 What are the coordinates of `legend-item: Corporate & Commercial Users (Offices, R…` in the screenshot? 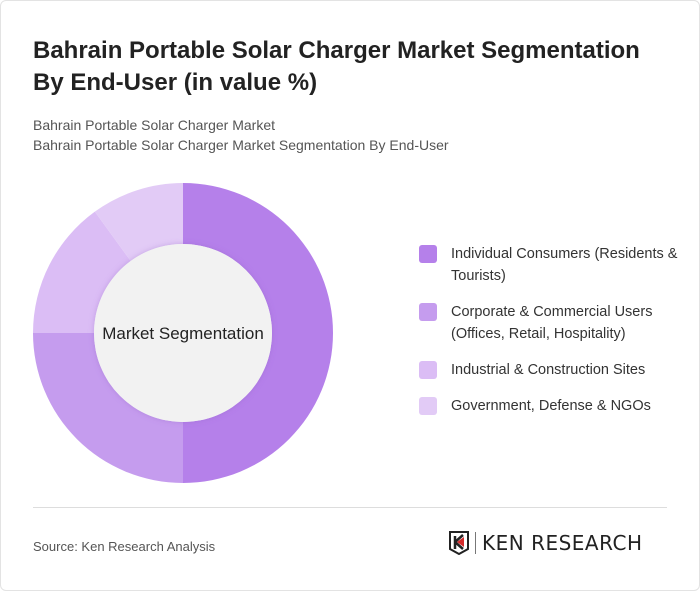 It's located at (554, 323).